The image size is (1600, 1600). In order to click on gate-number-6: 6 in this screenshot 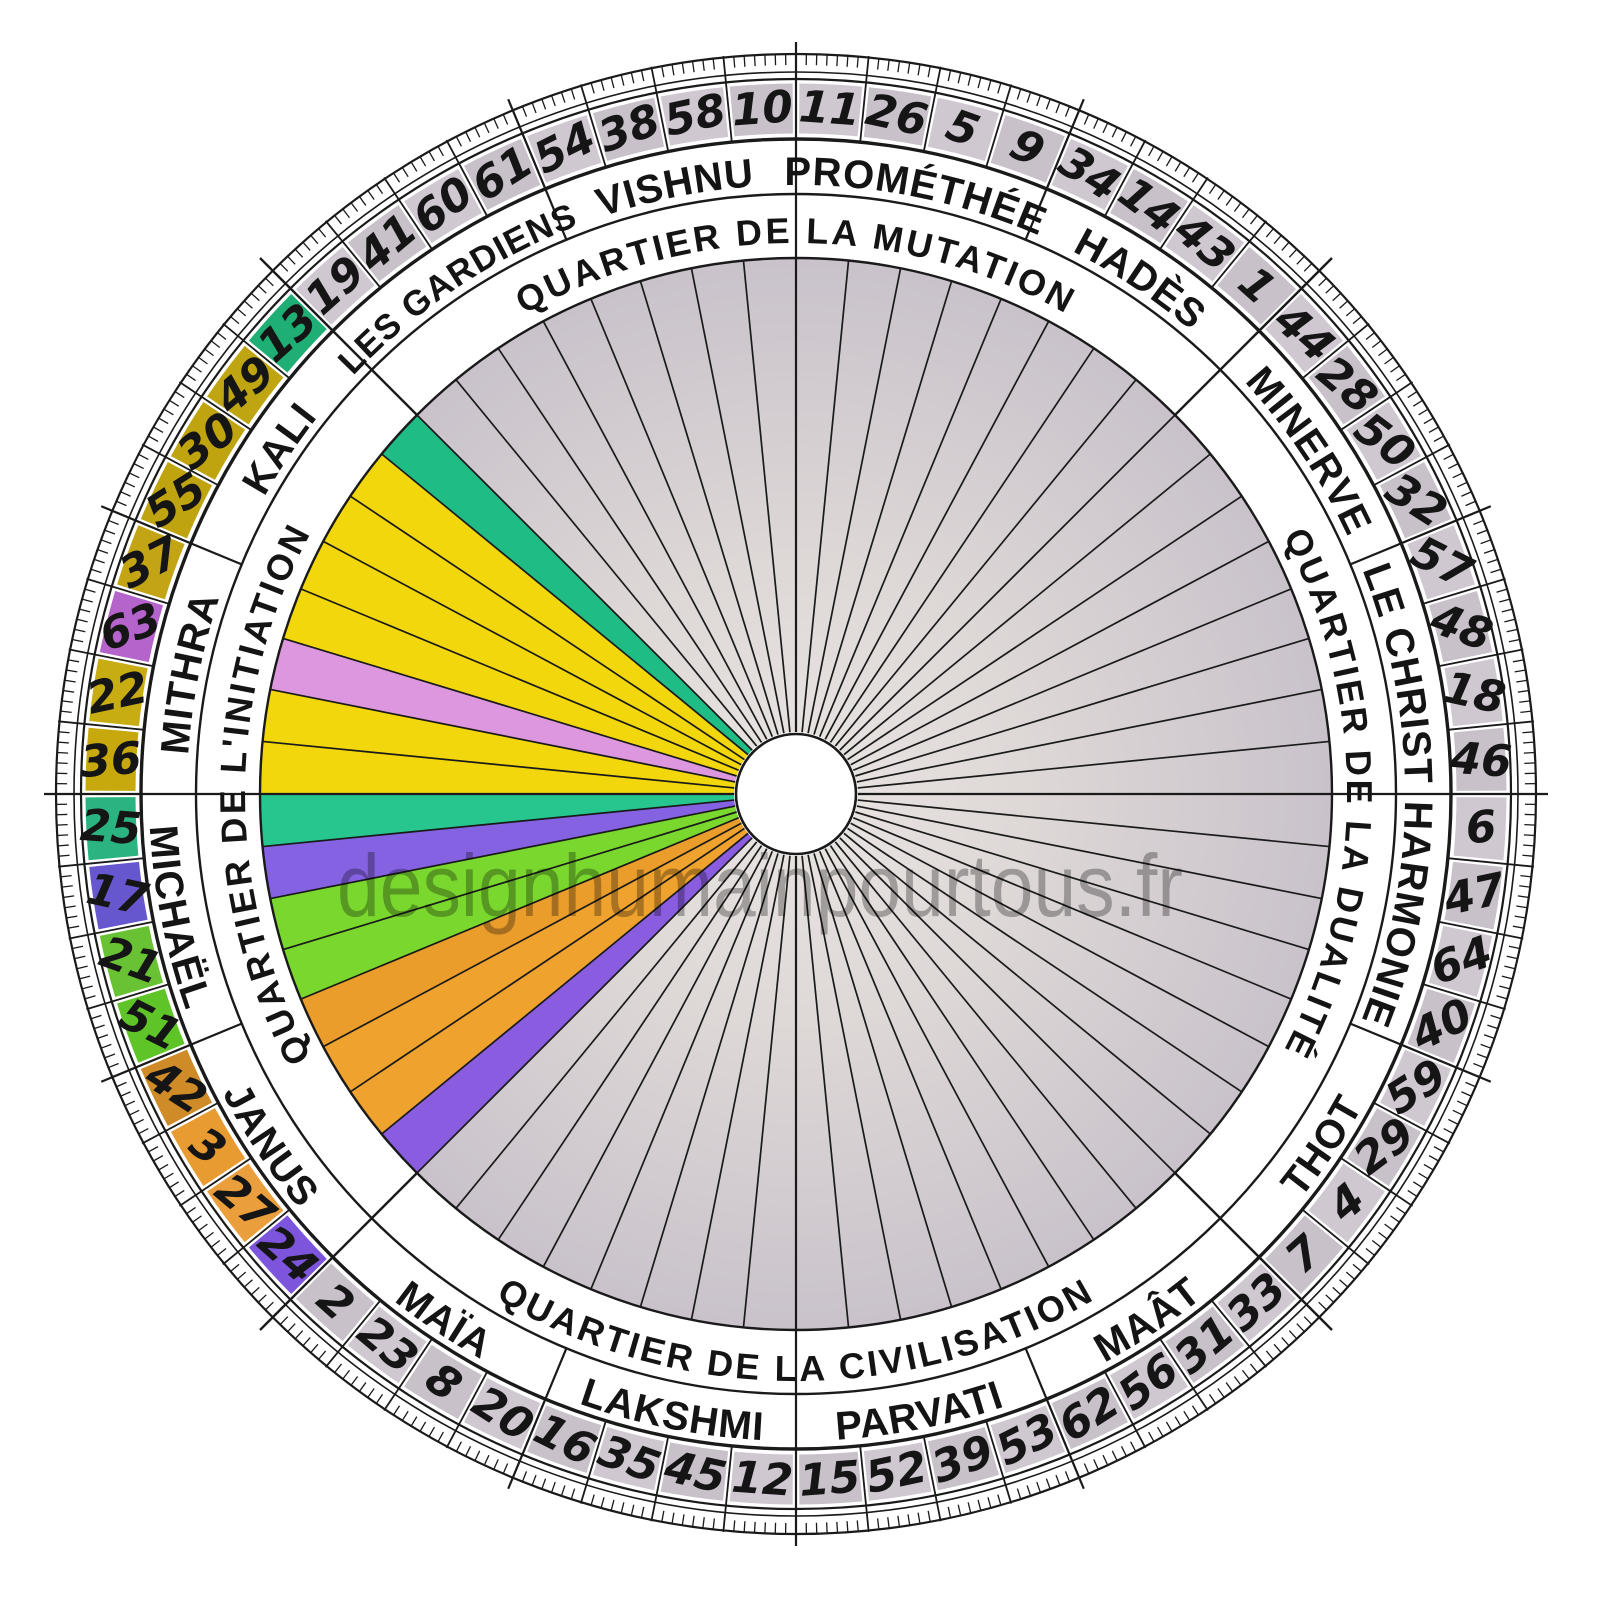, I will do `click(1481, 827)`.